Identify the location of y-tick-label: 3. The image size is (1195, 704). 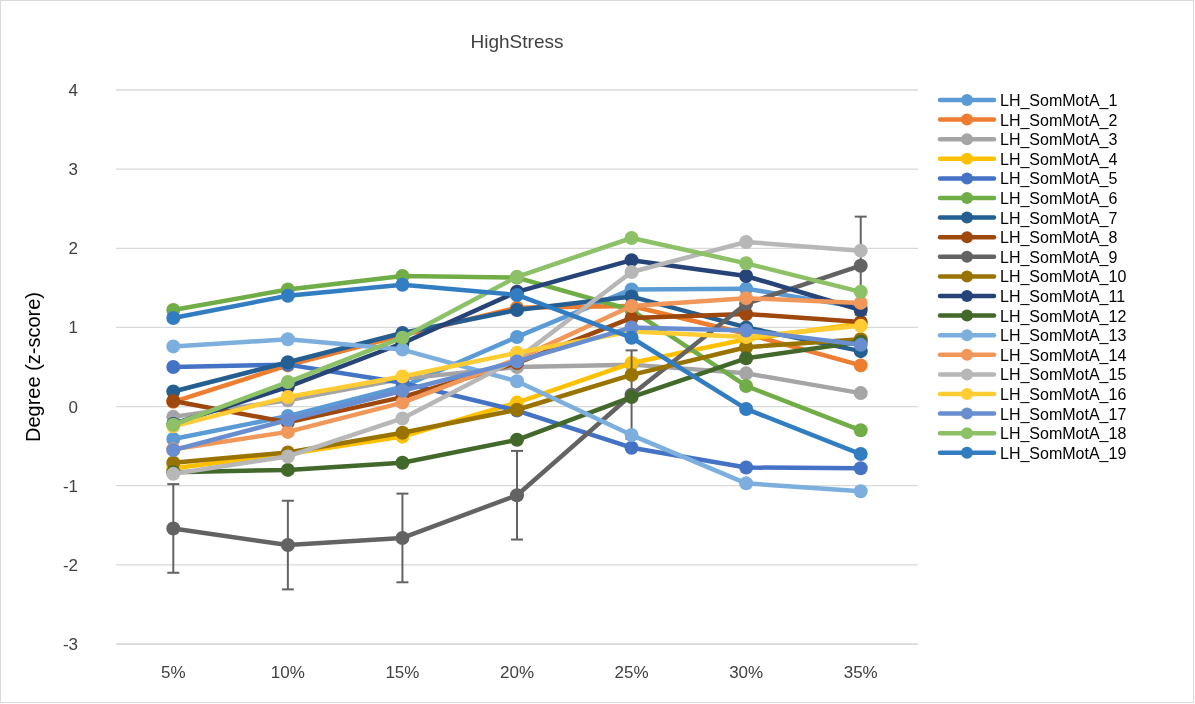
(73, 170).